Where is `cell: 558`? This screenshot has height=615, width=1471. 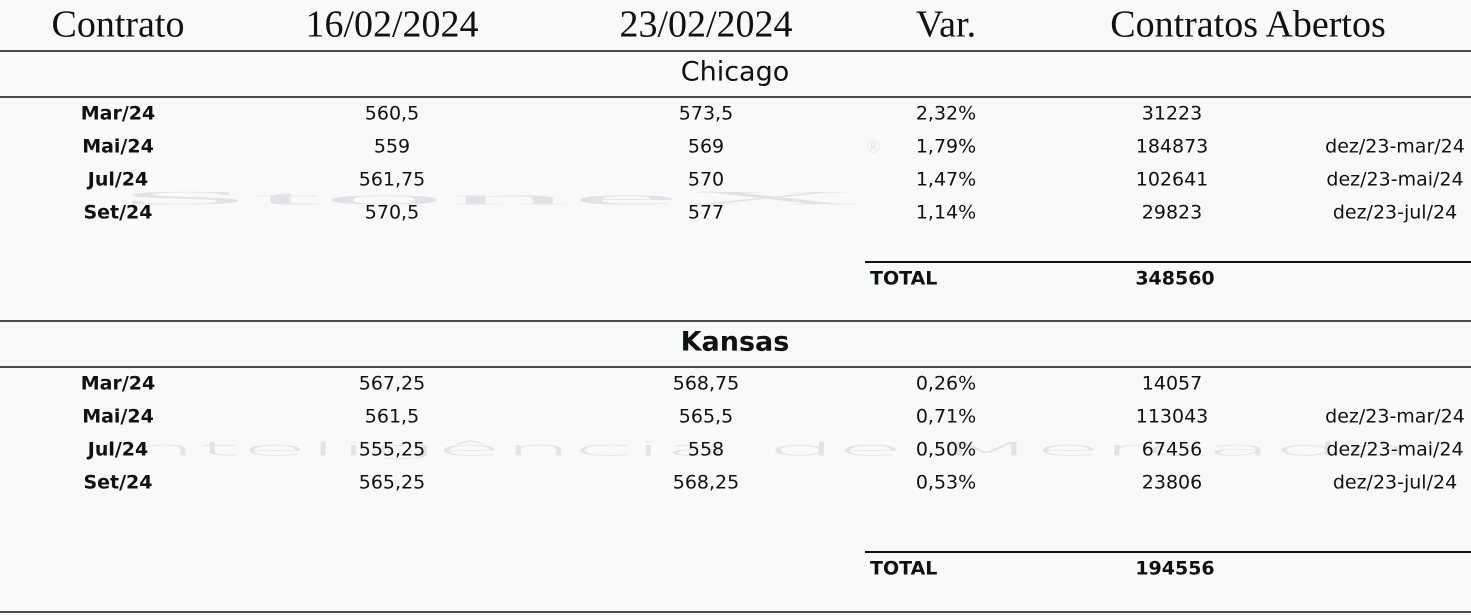 cell: 558 is located at coordinates (706, 450).